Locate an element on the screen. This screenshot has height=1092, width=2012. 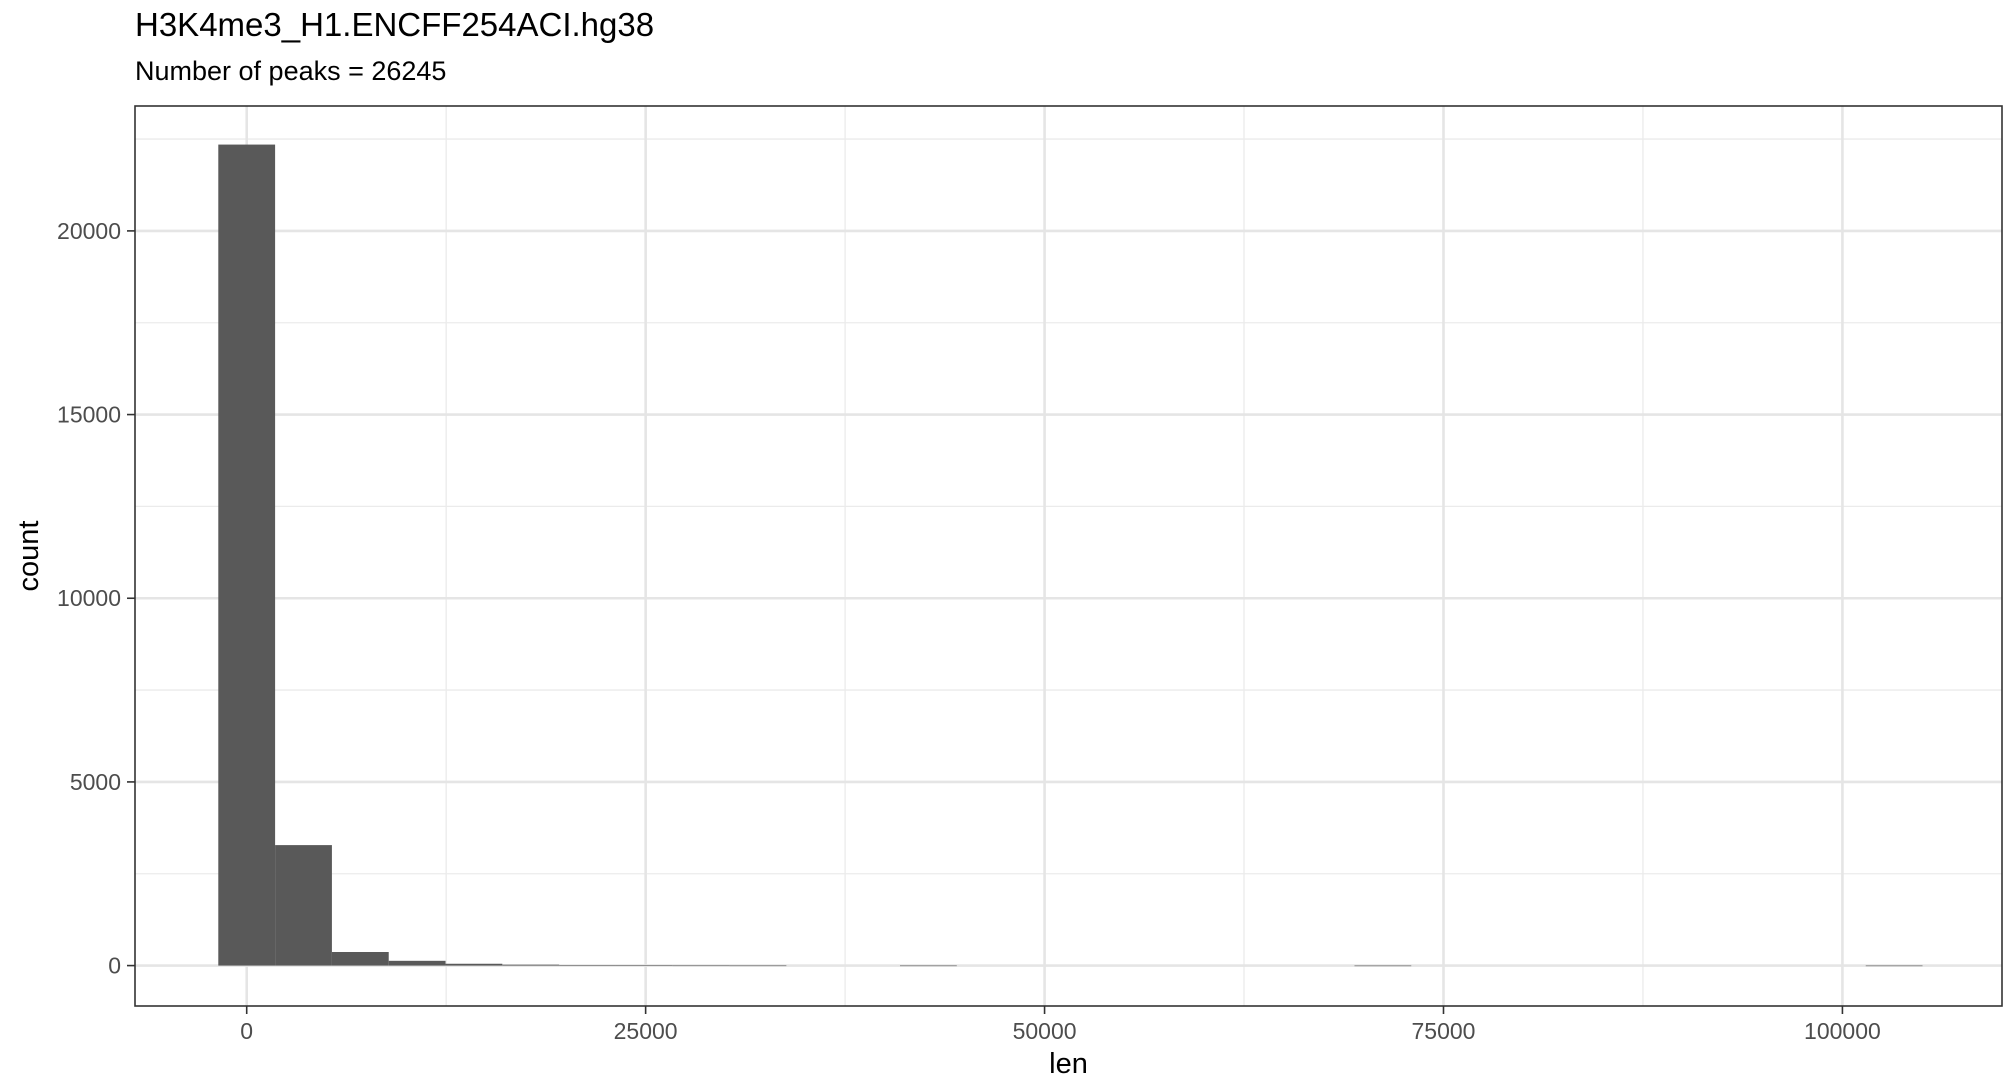
x-tick-label: 100000 is located at coordinates (1842, 1031).